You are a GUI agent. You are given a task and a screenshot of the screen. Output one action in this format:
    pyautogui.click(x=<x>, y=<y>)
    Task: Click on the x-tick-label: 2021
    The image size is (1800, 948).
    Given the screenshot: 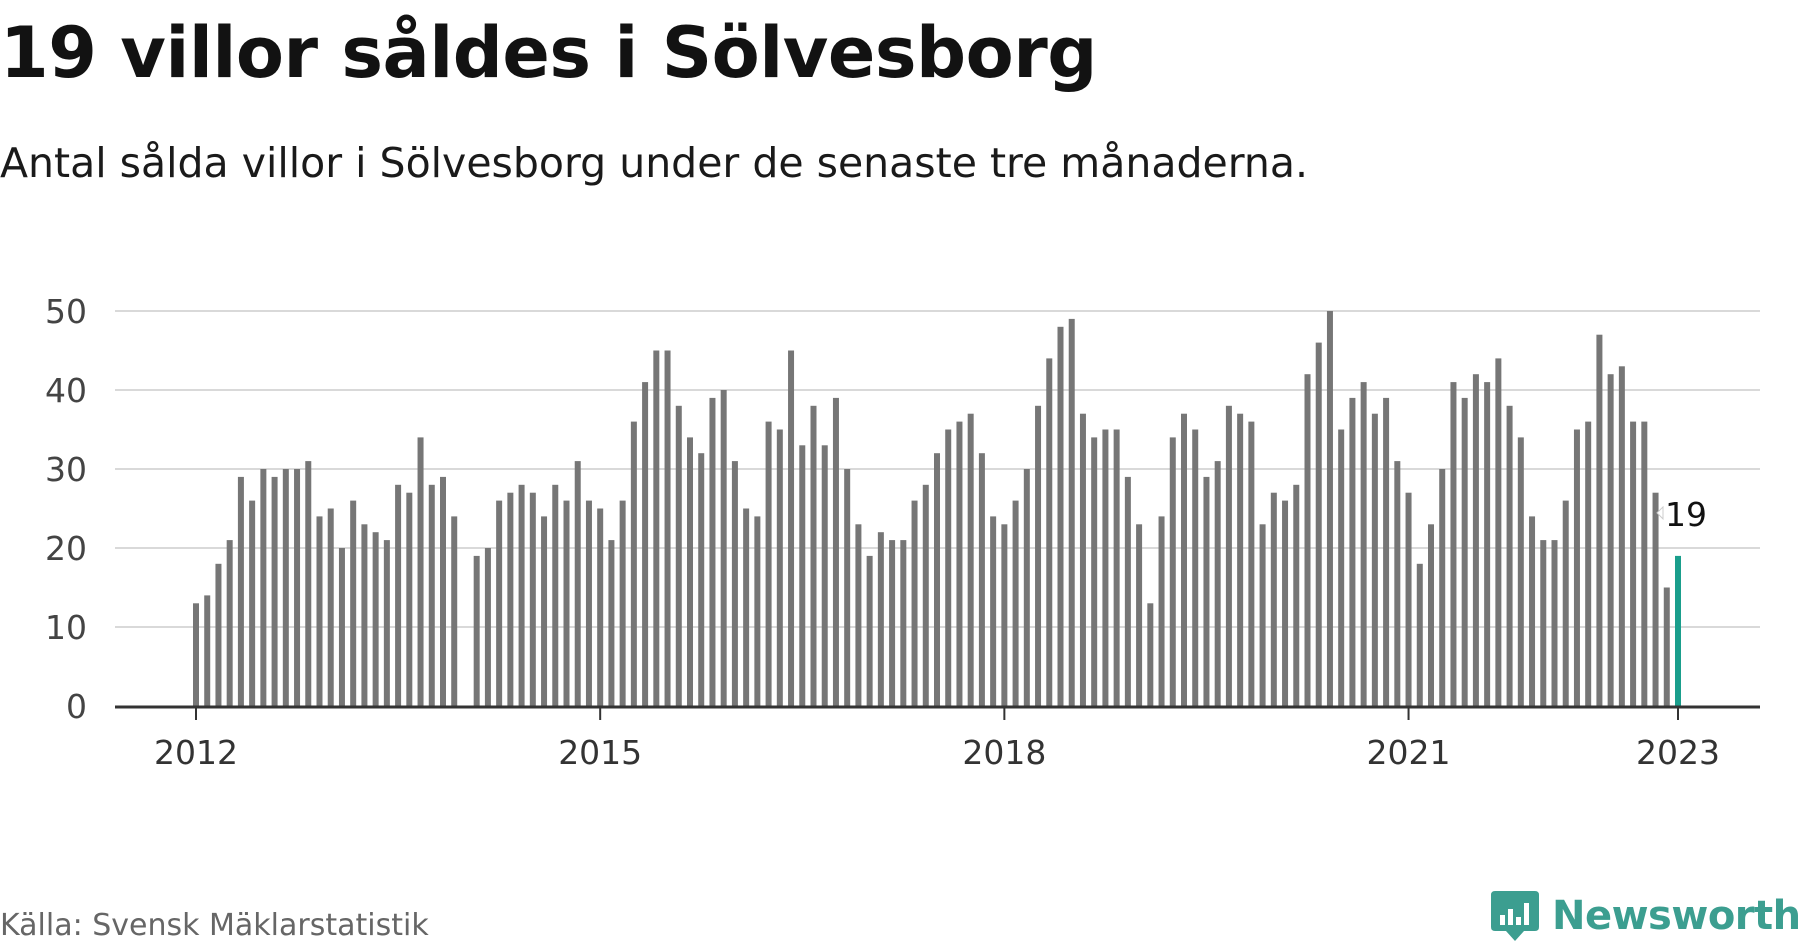 What is the action you would take?
    pyautogui.click(x=1409, y=752)
    